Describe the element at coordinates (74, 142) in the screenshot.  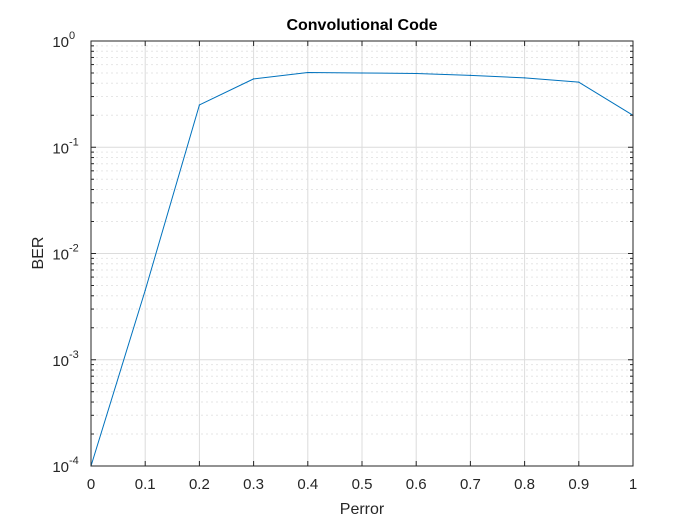
I see `y-tick-exponent: -1` at that location.